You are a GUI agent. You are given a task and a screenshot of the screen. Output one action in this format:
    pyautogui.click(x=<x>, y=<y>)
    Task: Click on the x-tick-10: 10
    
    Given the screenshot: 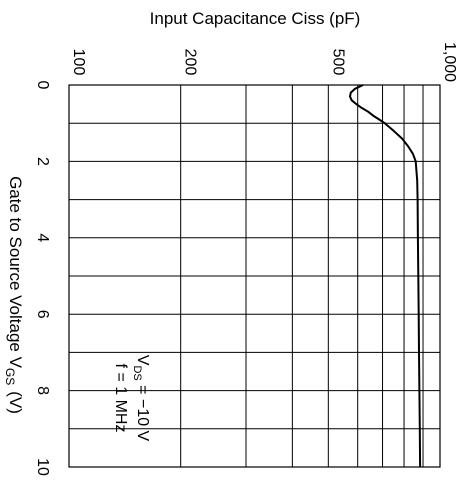 What is the action you would take?
    pyautogui.click(x=42, y=467)
    